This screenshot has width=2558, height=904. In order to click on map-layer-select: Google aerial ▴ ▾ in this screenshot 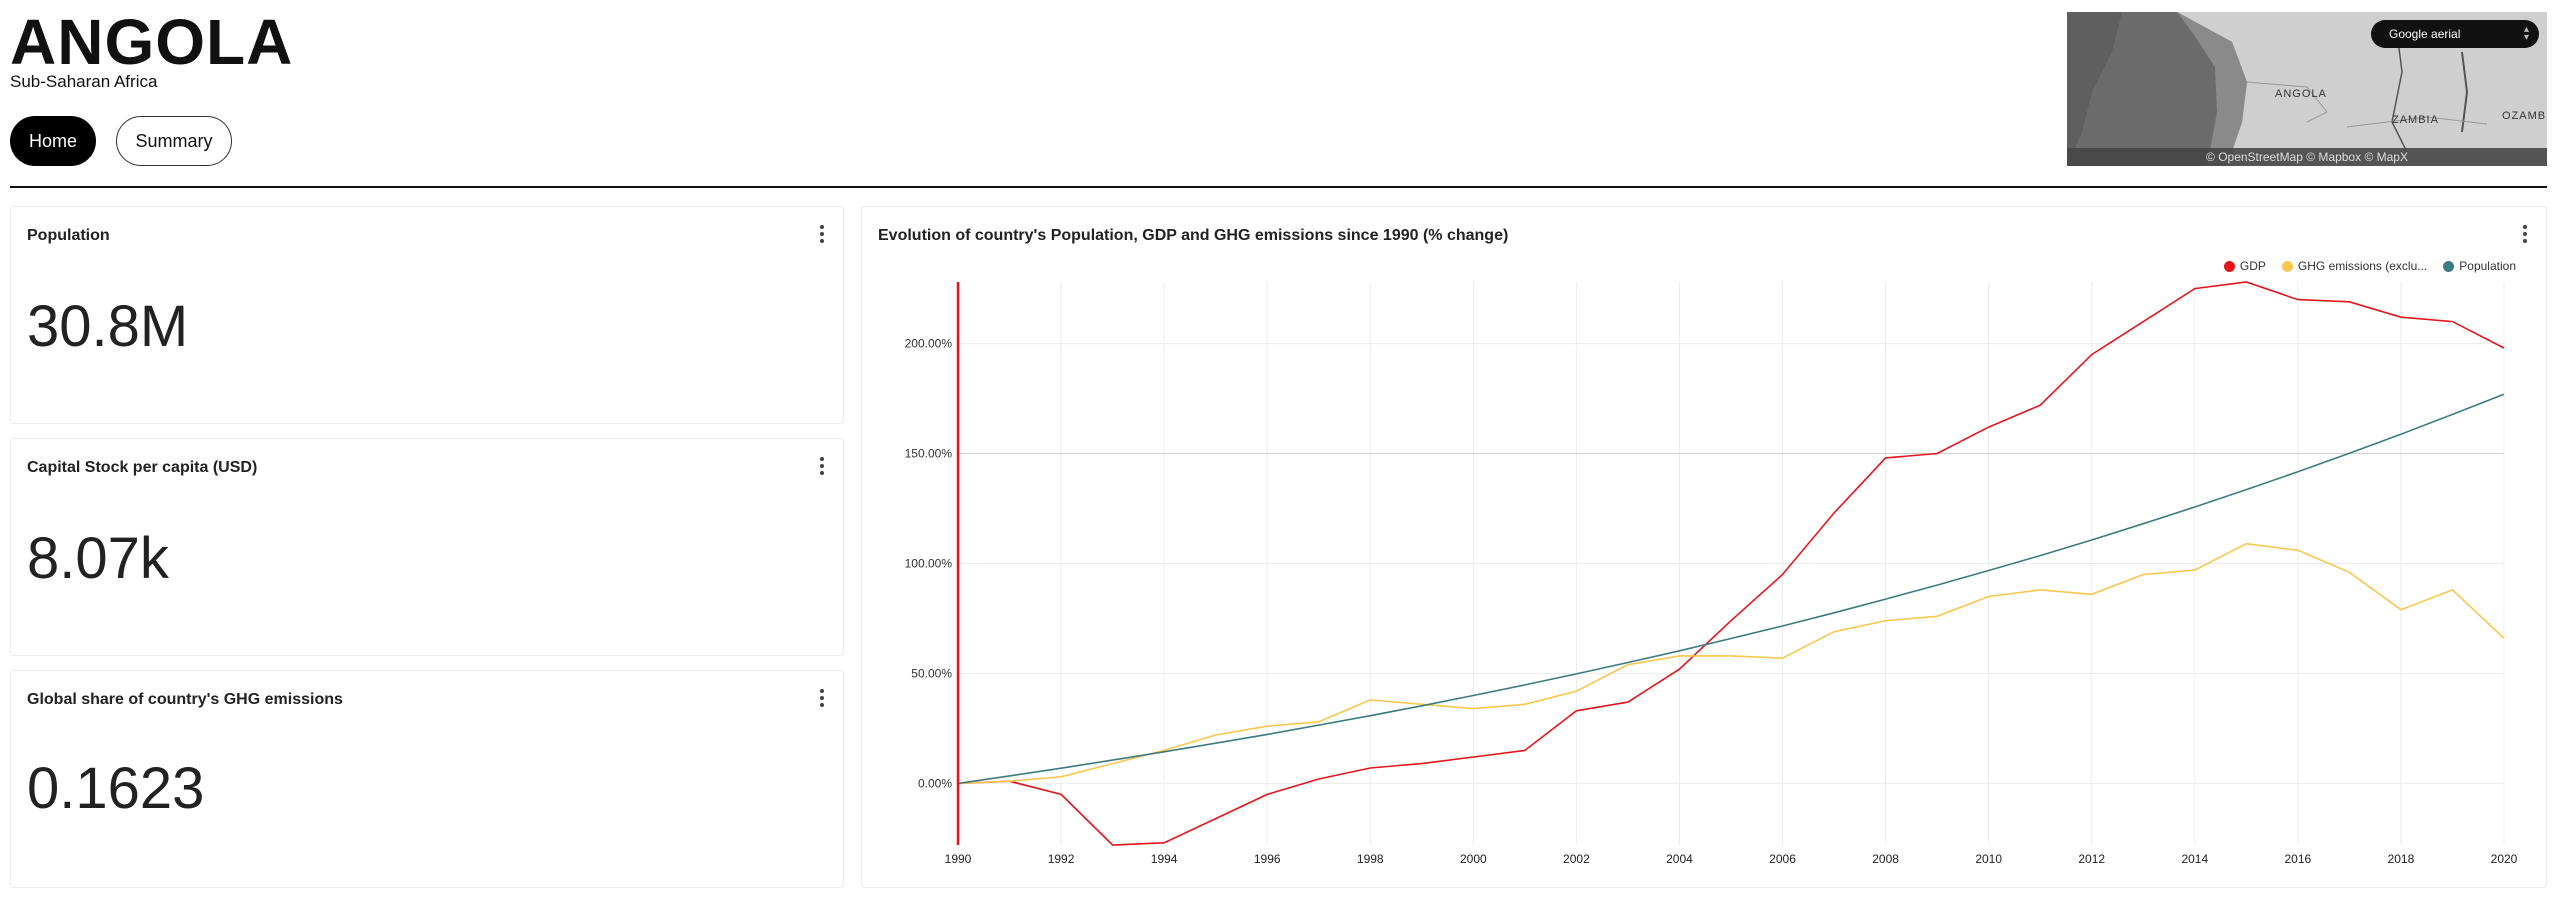, I will do `click(2455, 34)`.